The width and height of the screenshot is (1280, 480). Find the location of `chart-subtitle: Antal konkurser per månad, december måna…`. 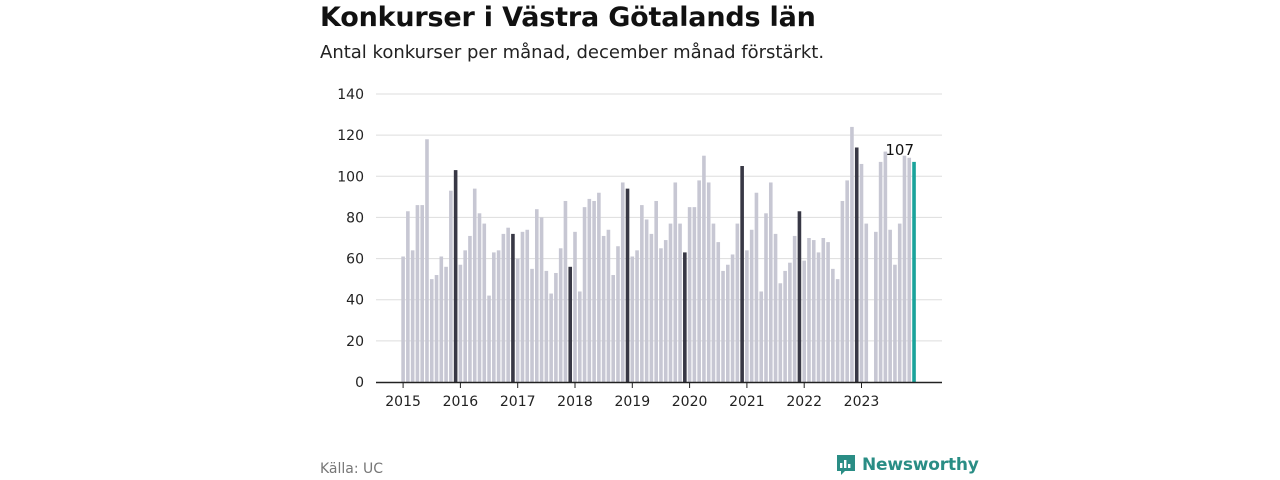

chart-subtitle: Antal konkurser per månad, december måna… is located at coordinates (572, 52).